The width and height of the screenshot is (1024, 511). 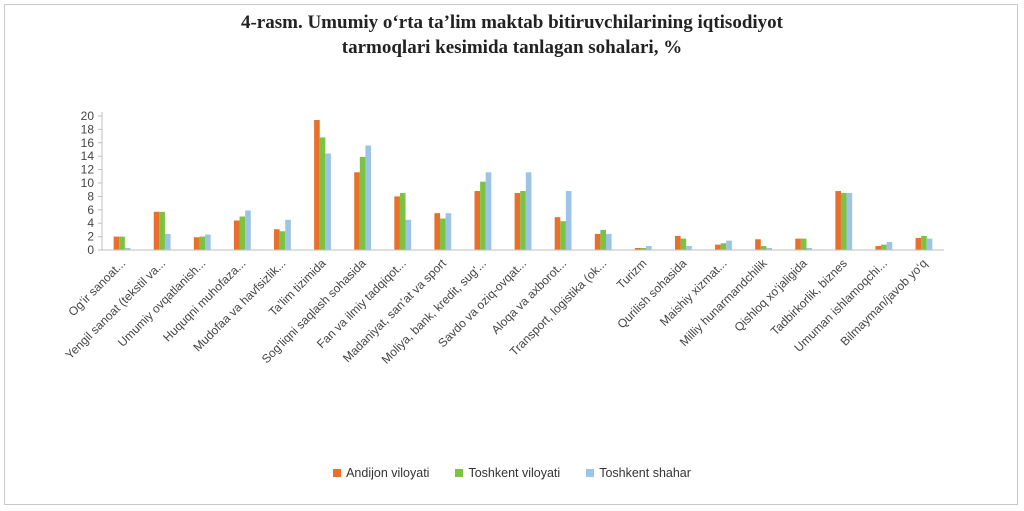 I want to click on legend-label-toshkent-viloyati: Toshkent viloyati, so click(x=514, y=473).